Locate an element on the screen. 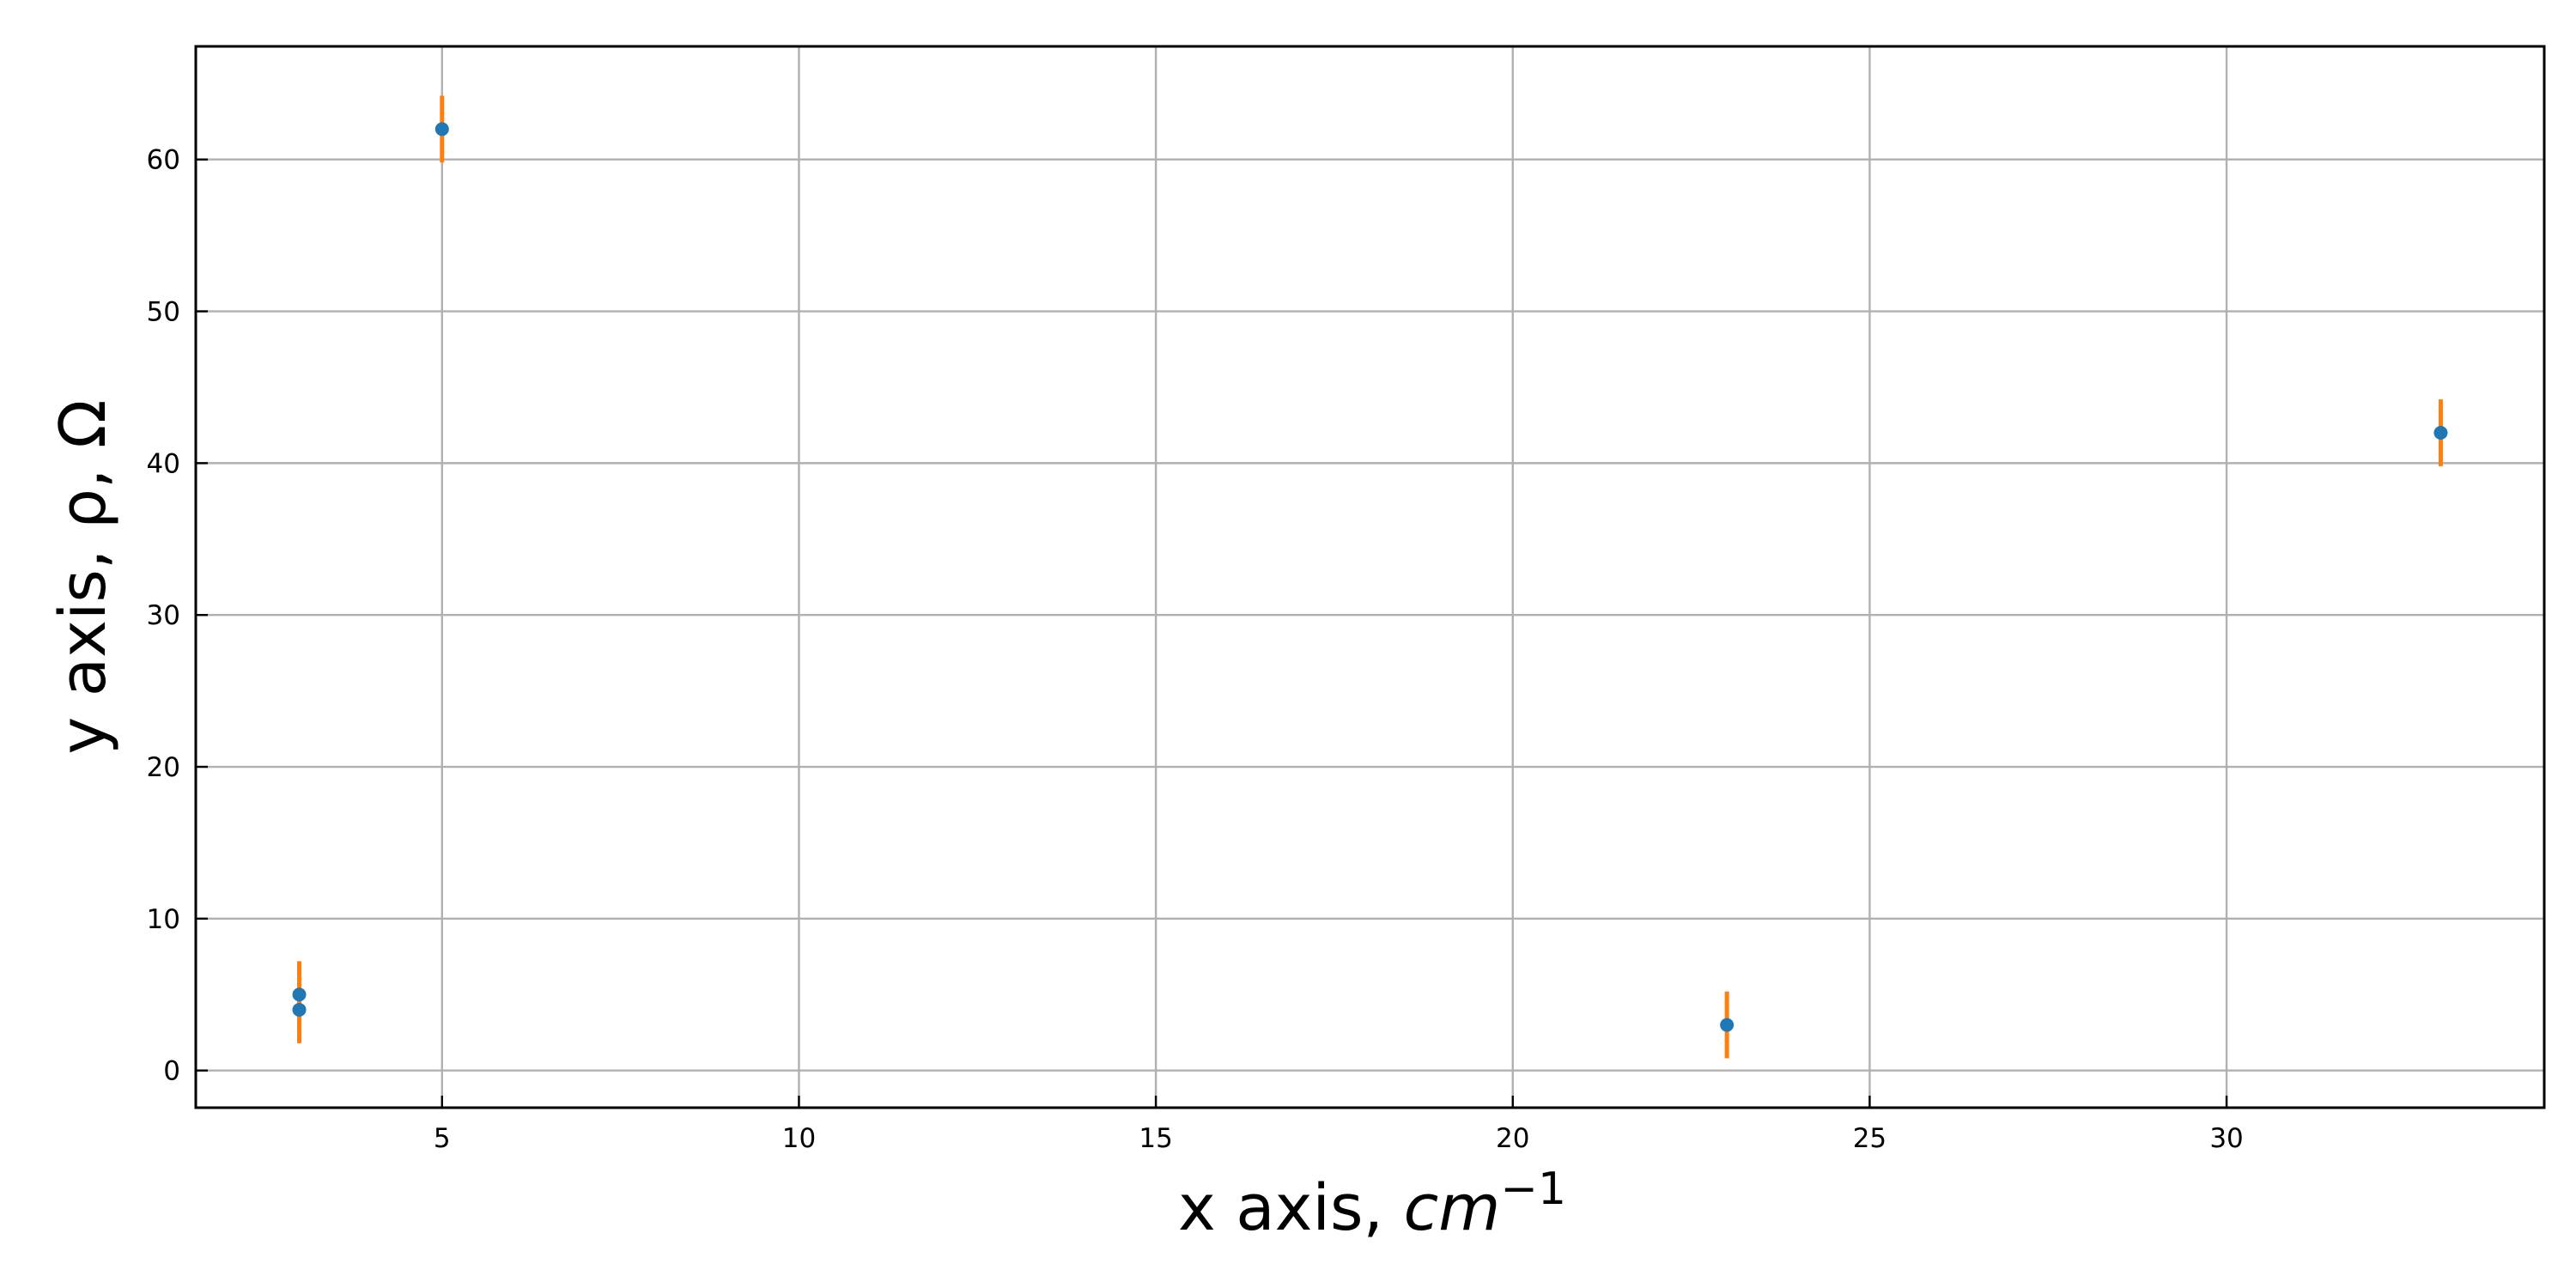 The width and height of the screenshot is (2576, 1288). y-ticks: 0 10 20 30 40 50 60 is located at coordinates (177, 616).